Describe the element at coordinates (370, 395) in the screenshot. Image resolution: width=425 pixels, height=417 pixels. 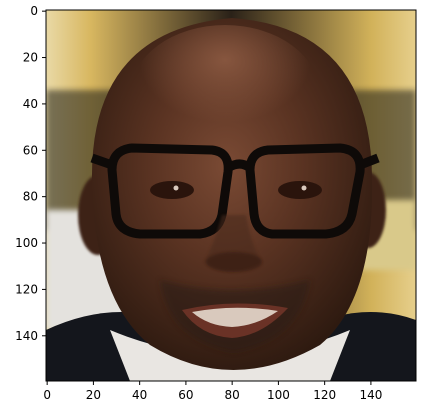
I see `x-tick-label: 140` at that location.